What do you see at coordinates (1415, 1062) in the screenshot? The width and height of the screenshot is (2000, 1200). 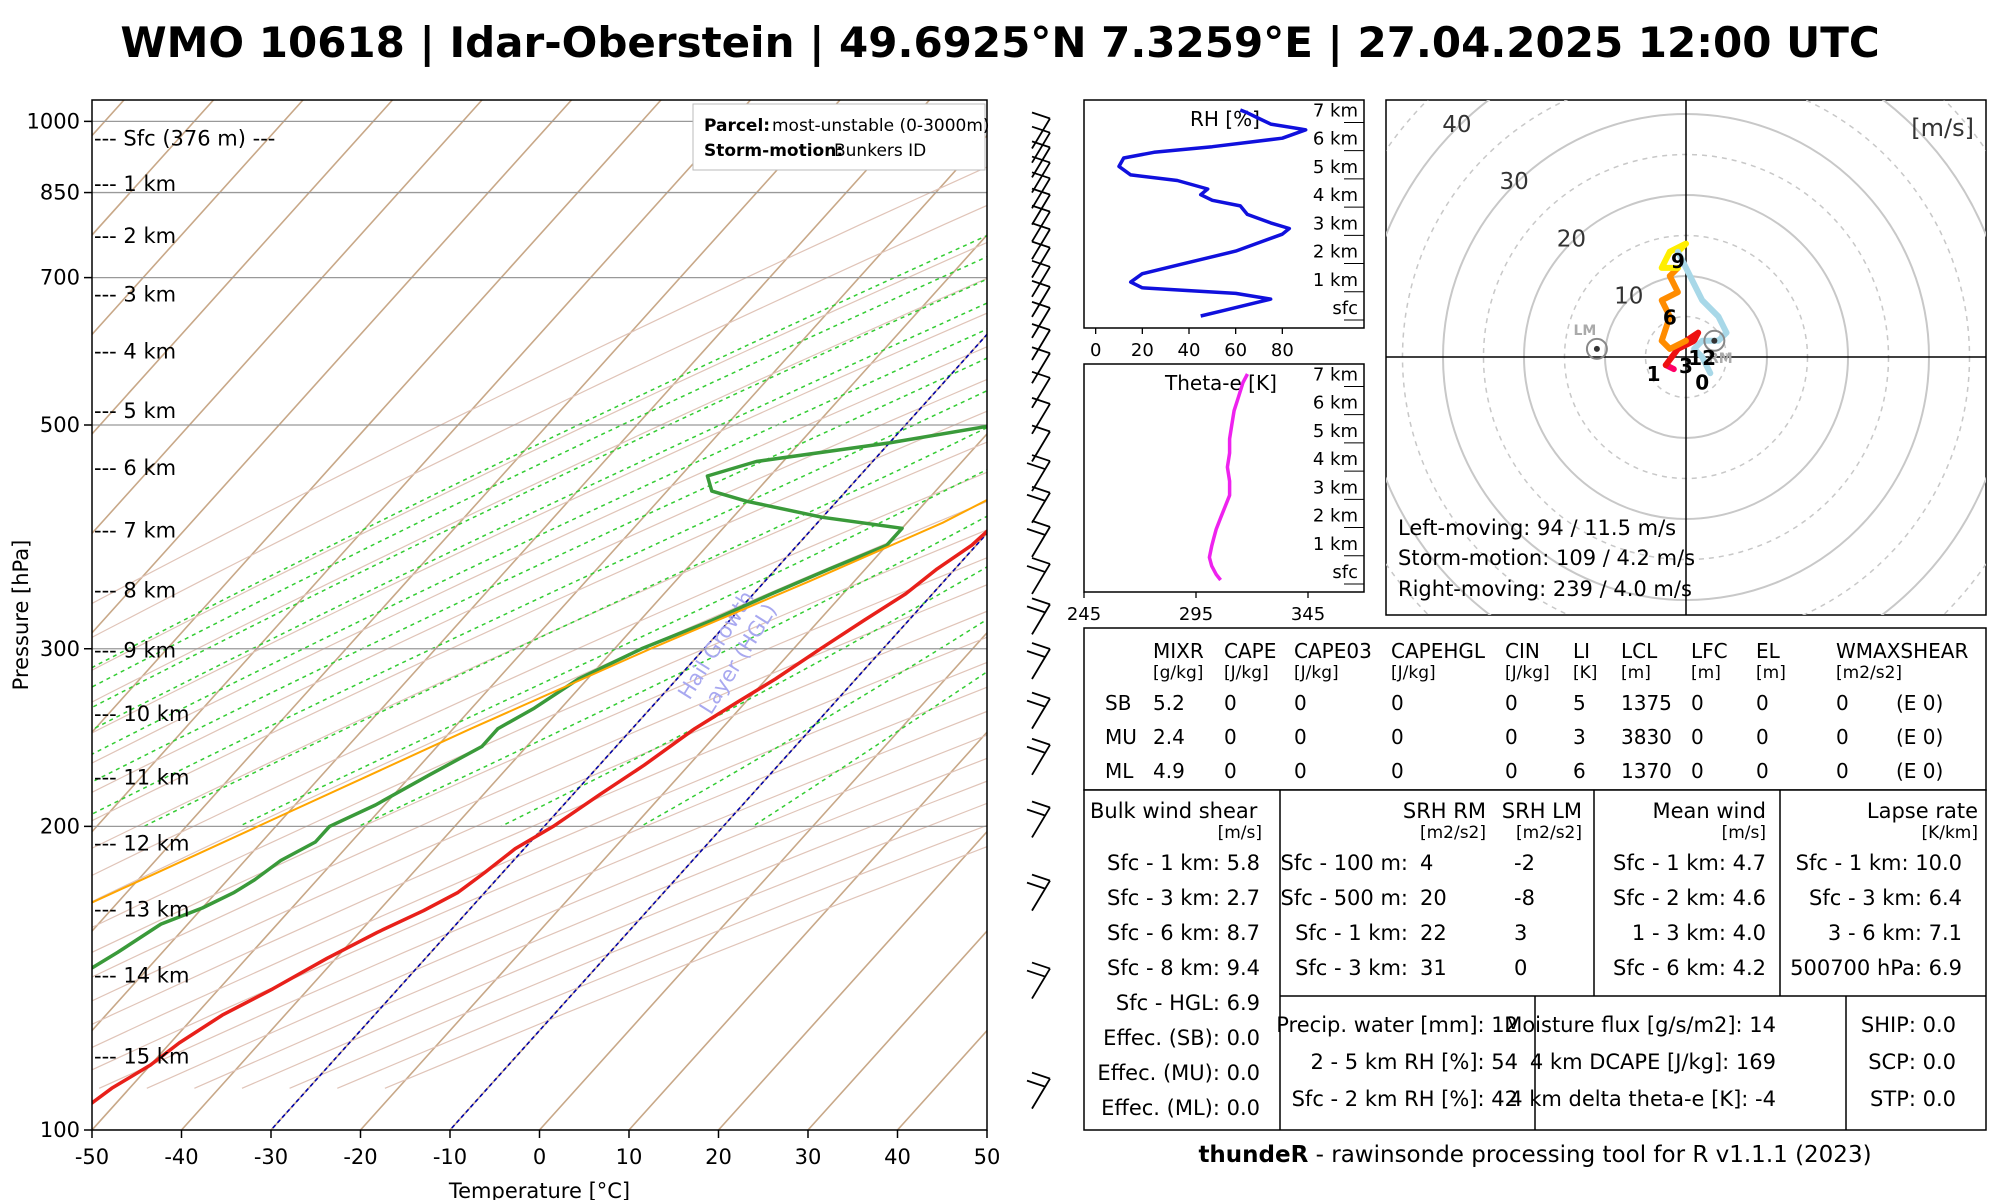 I see `moisture-row: 2 - 5 km RH [%]: 54` at bounding box center [1415, 1062].